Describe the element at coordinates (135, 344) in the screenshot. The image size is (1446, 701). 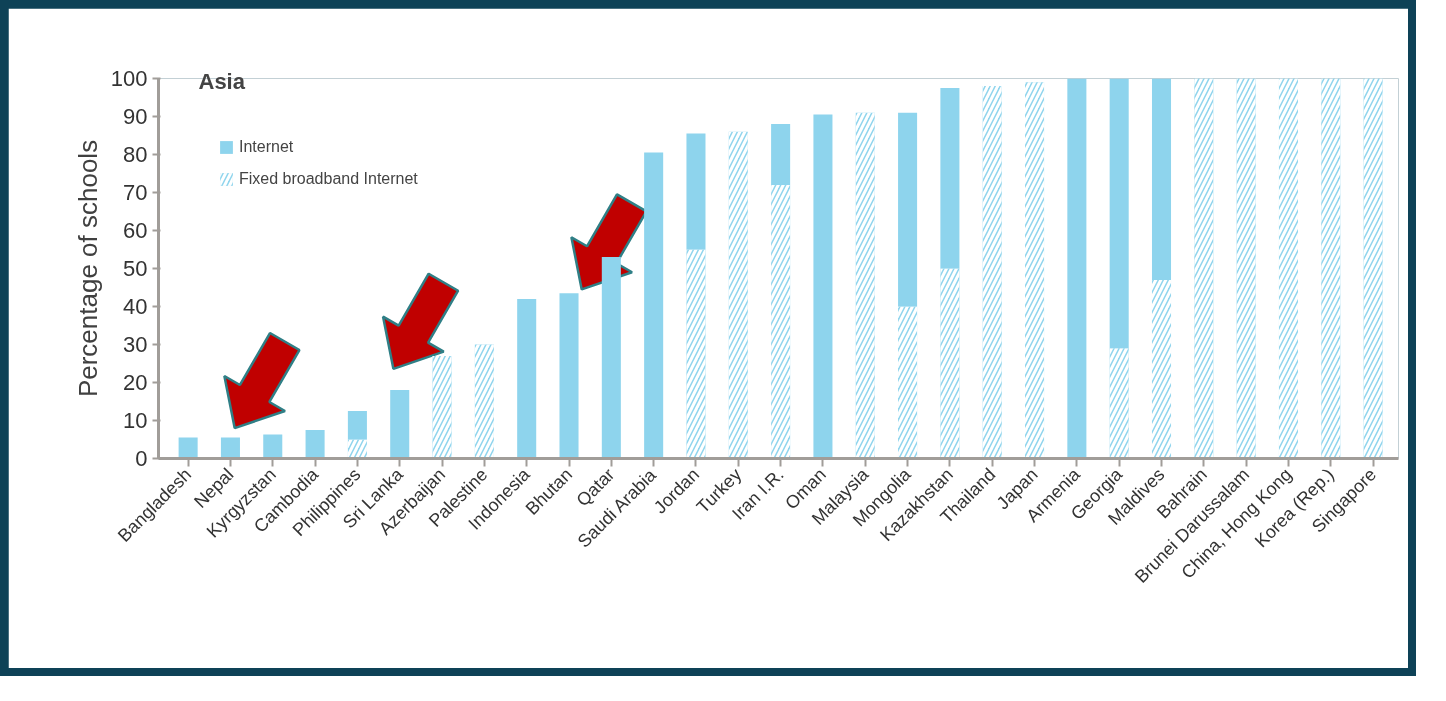
I see `y-tick-label: 30` at that location.